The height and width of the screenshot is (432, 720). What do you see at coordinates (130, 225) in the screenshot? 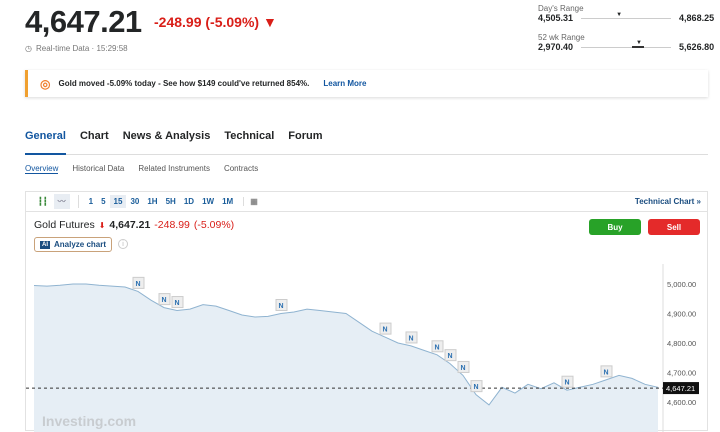
I see `instrument-price: 4,647.21` at bounding box center [130, 225].